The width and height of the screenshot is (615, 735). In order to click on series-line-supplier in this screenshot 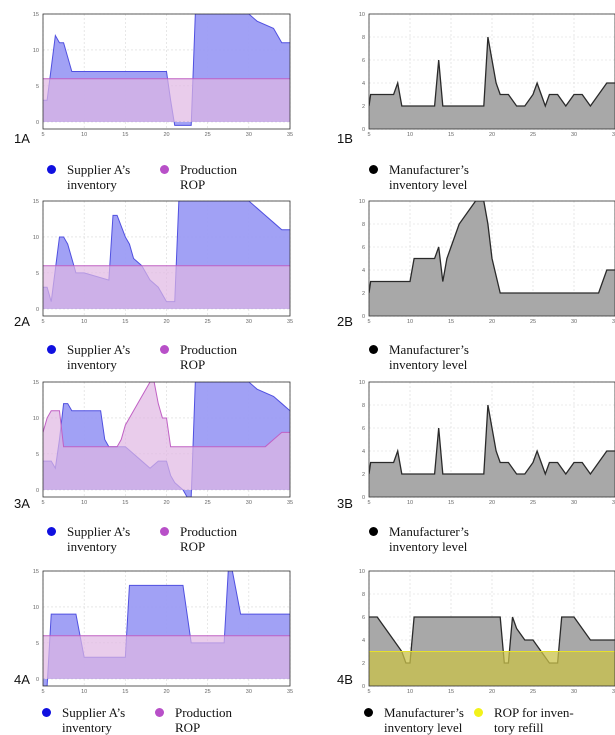, I will do `click(166, 628)`.